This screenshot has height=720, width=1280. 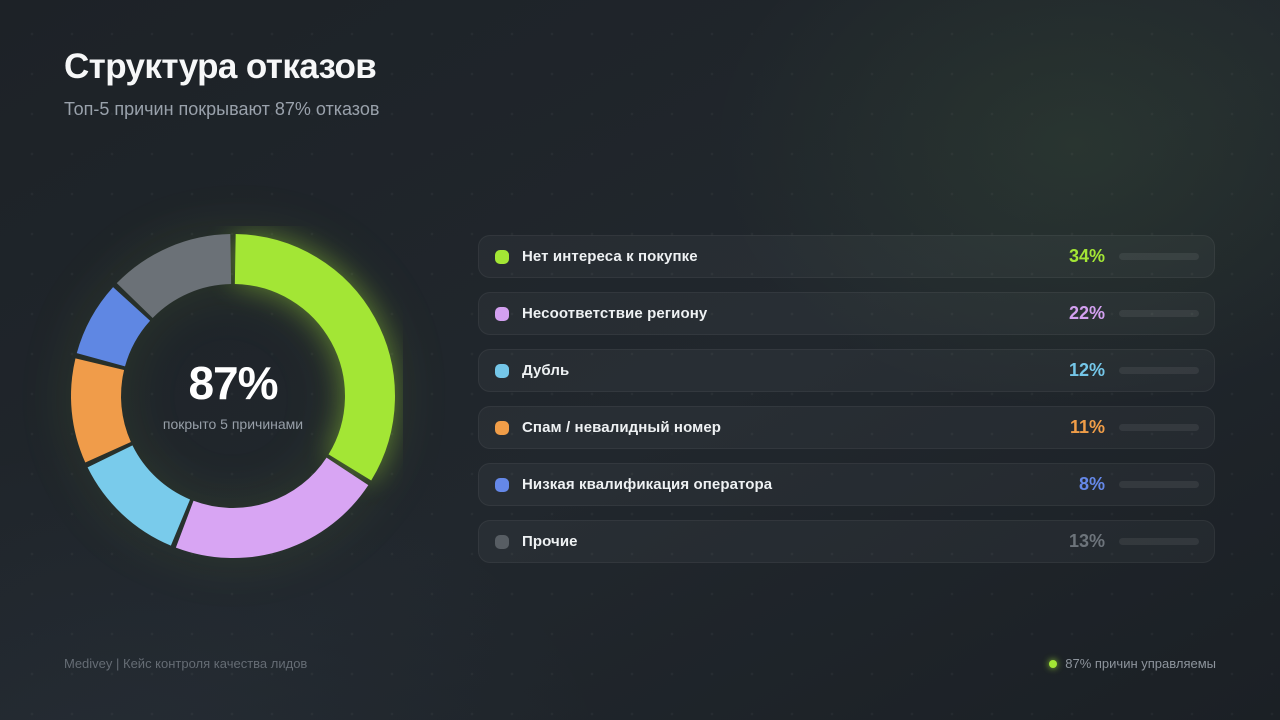 What do you see at coordinates (220, 66) in the screenshot?
I see `page-title: Структура отказов` at bounding box center [220, 66].